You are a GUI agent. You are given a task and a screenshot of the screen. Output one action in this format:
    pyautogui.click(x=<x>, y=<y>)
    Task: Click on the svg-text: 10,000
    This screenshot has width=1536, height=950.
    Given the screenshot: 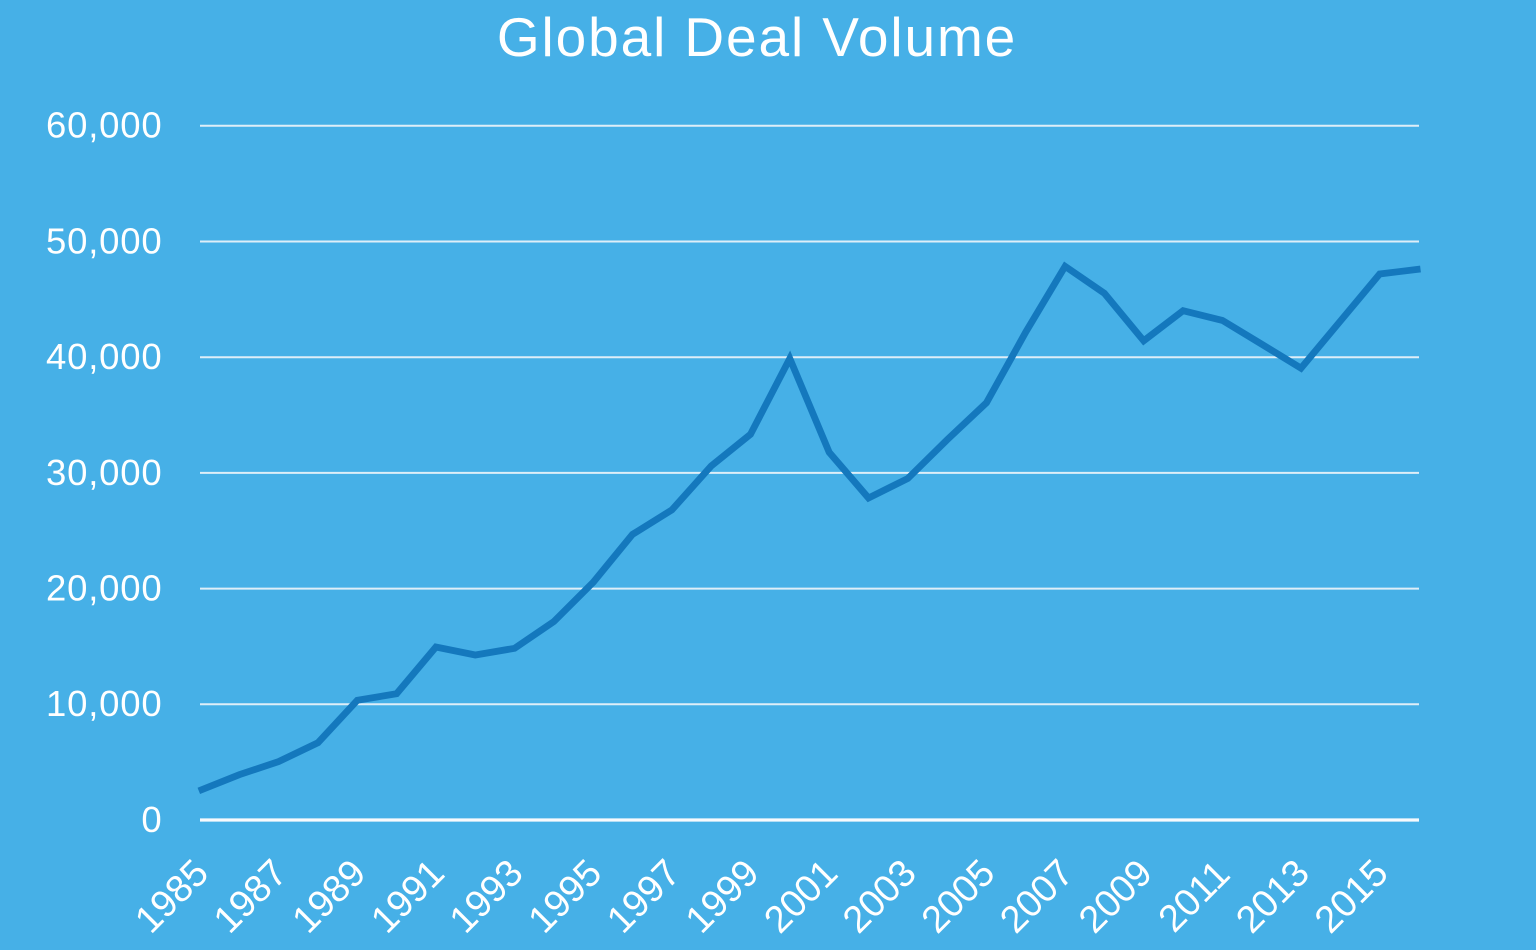 What is the action you would take?
    pyautogui.click(x=104, y=703)
    